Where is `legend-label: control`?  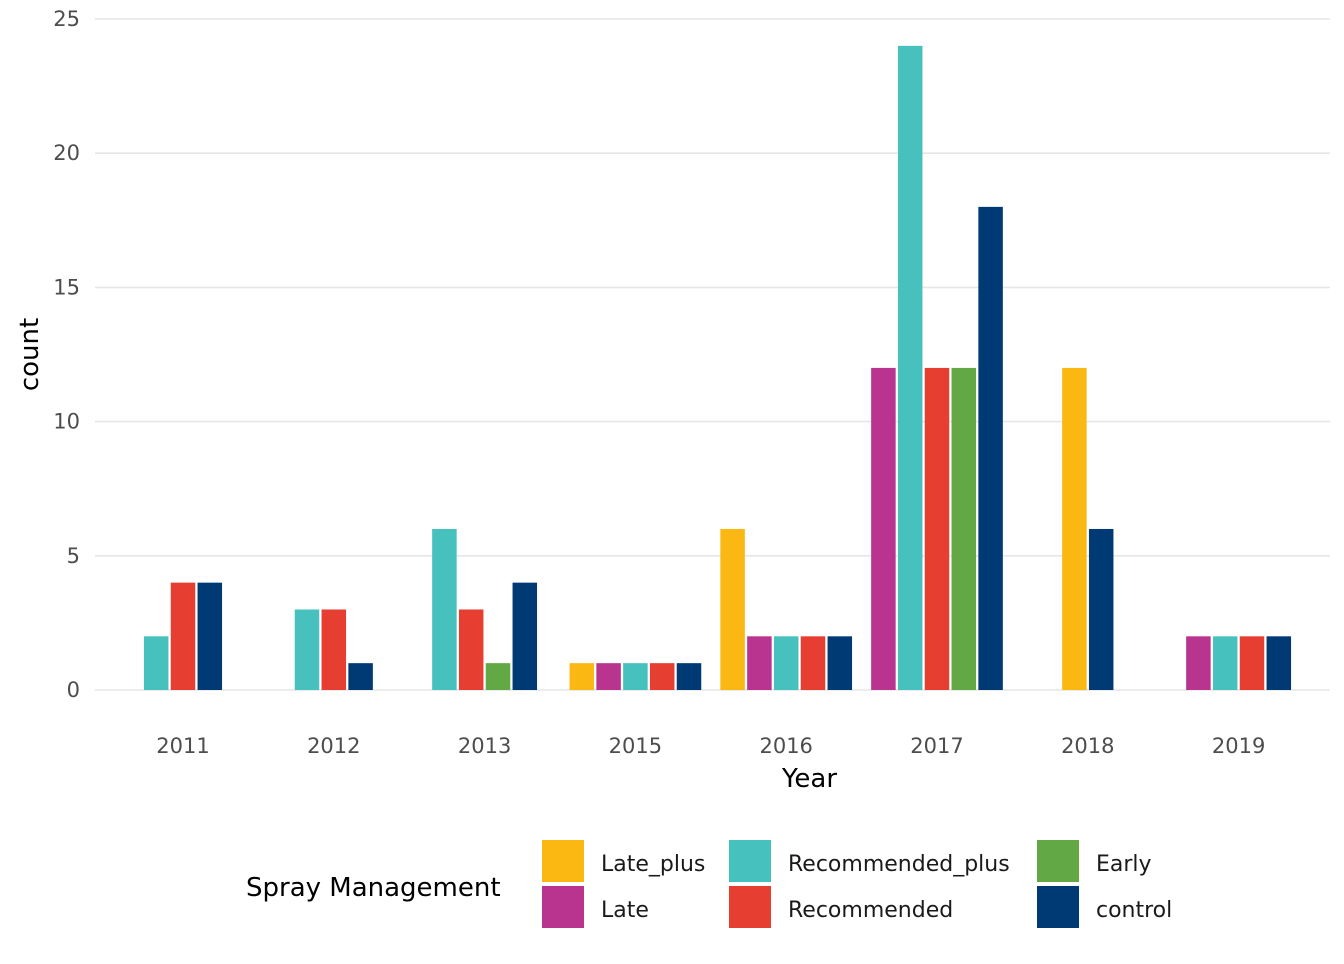
legend-label: control is located at coordinates (1134, 910).